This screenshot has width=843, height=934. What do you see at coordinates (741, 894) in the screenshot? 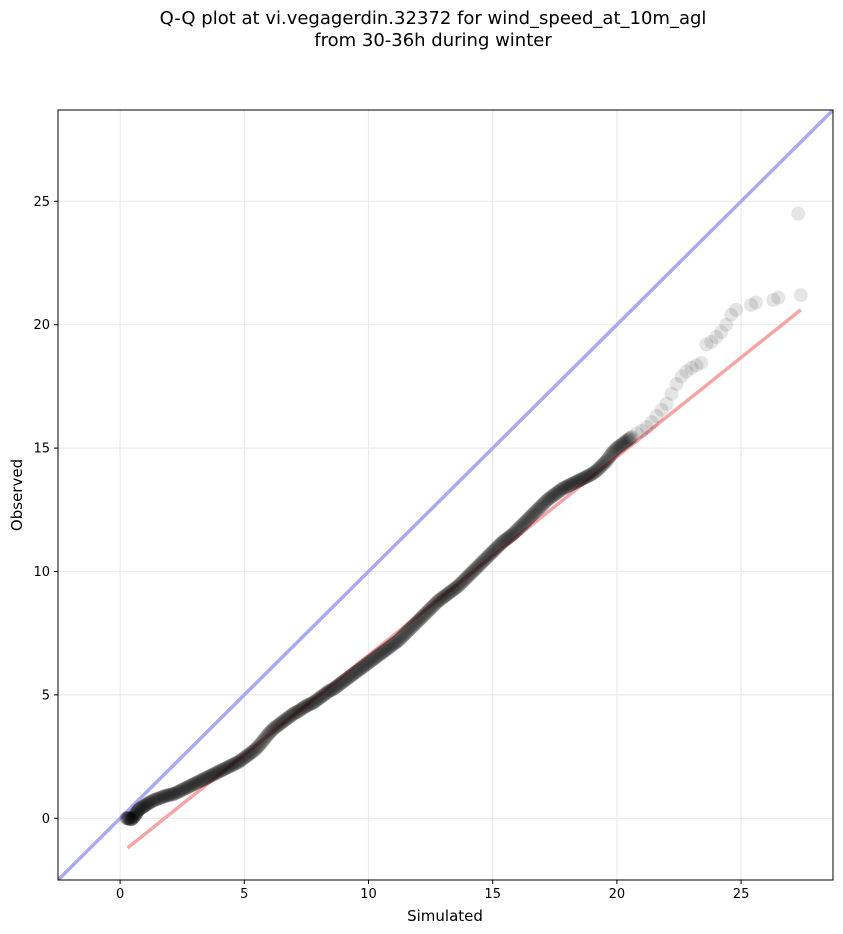
I see `x-tick-label: 25` at bounding box center [741, 894].